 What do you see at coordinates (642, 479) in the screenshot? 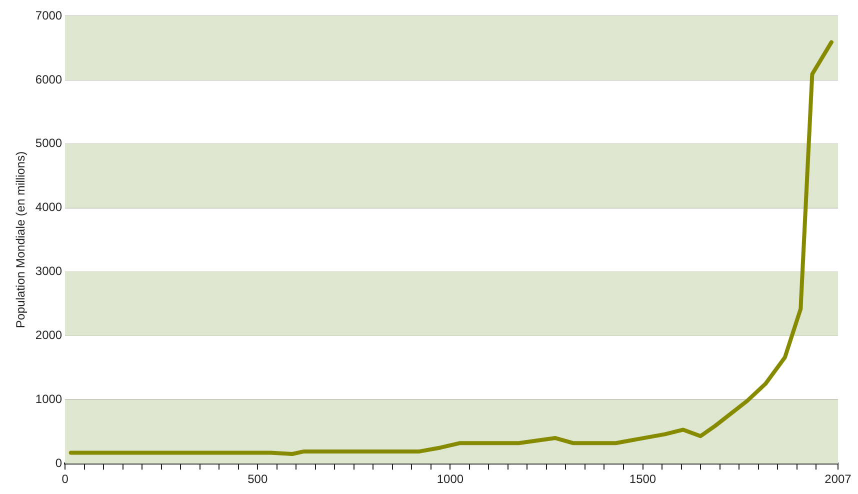
I see `x-tick-label: 1500` at bounding box center [642, 479].